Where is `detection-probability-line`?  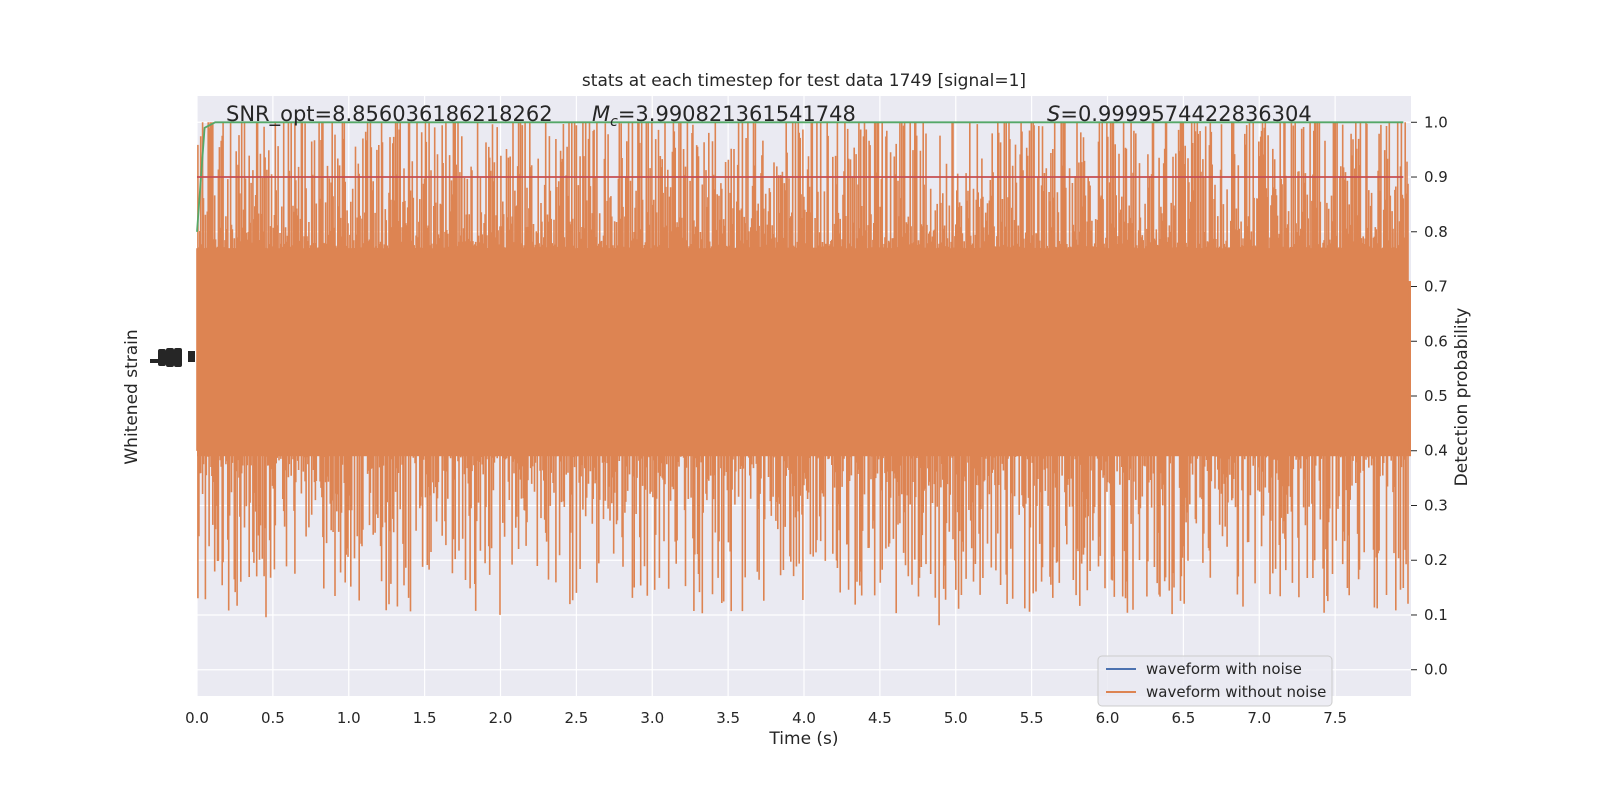 detection-probability-line is located at coordinates (800, 176).